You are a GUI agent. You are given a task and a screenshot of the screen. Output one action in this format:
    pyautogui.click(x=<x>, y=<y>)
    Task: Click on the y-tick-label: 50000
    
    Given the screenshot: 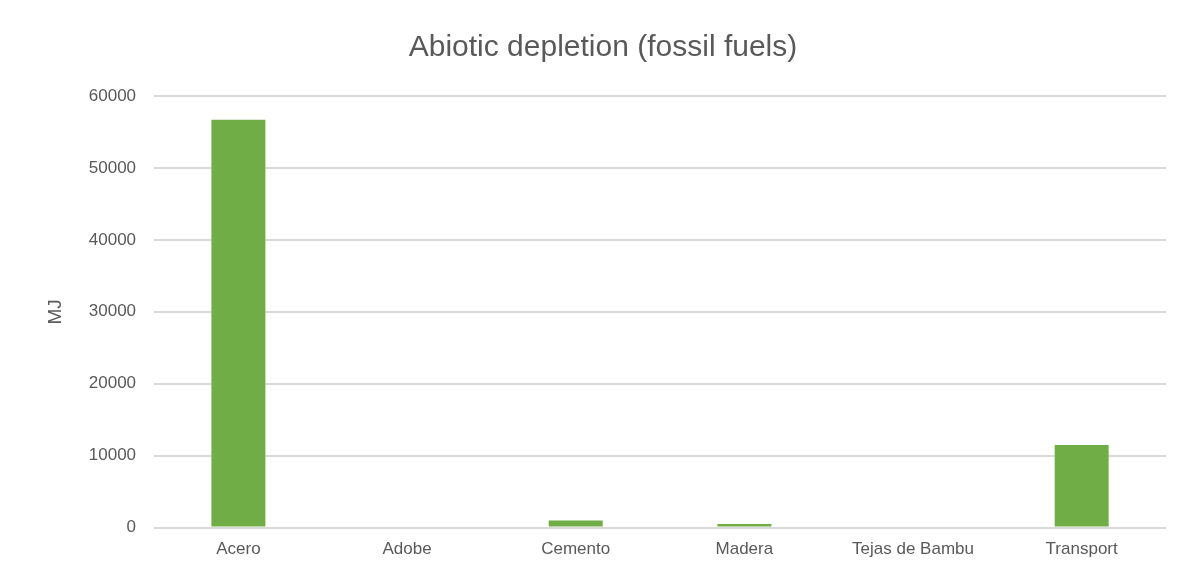 What is the action you would take?
    pyautogui.click(x=112, y=167)
    